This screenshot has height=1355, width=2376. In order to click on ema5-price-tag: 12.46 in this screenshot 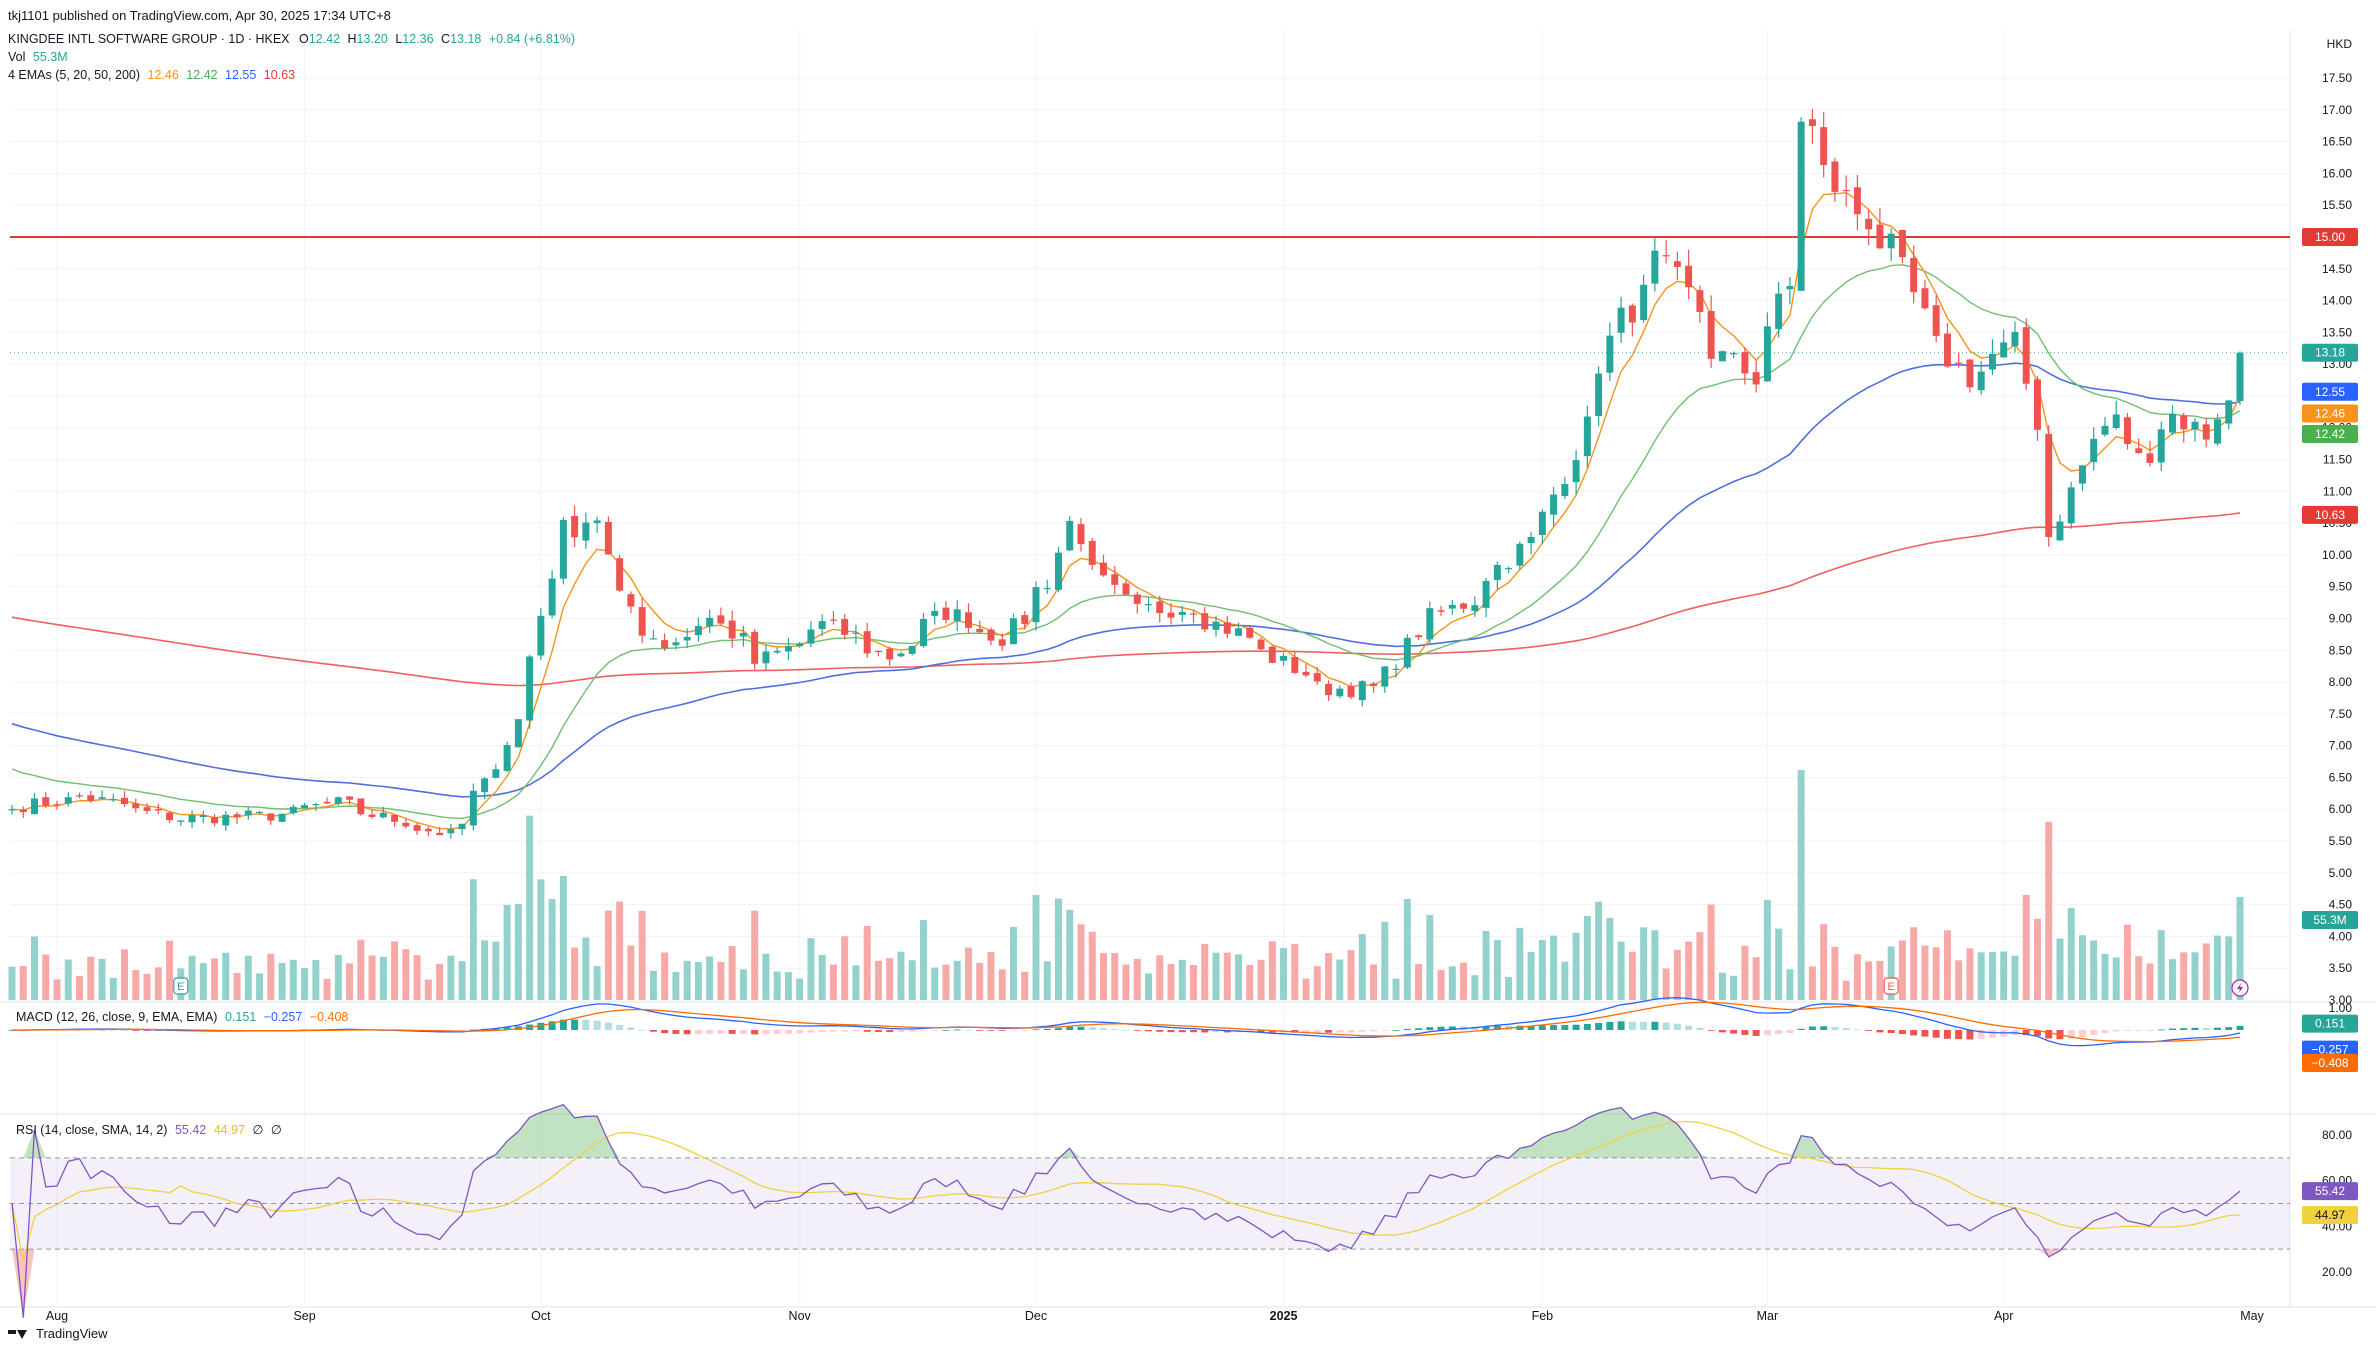, I will do `click(2330, 413)`.